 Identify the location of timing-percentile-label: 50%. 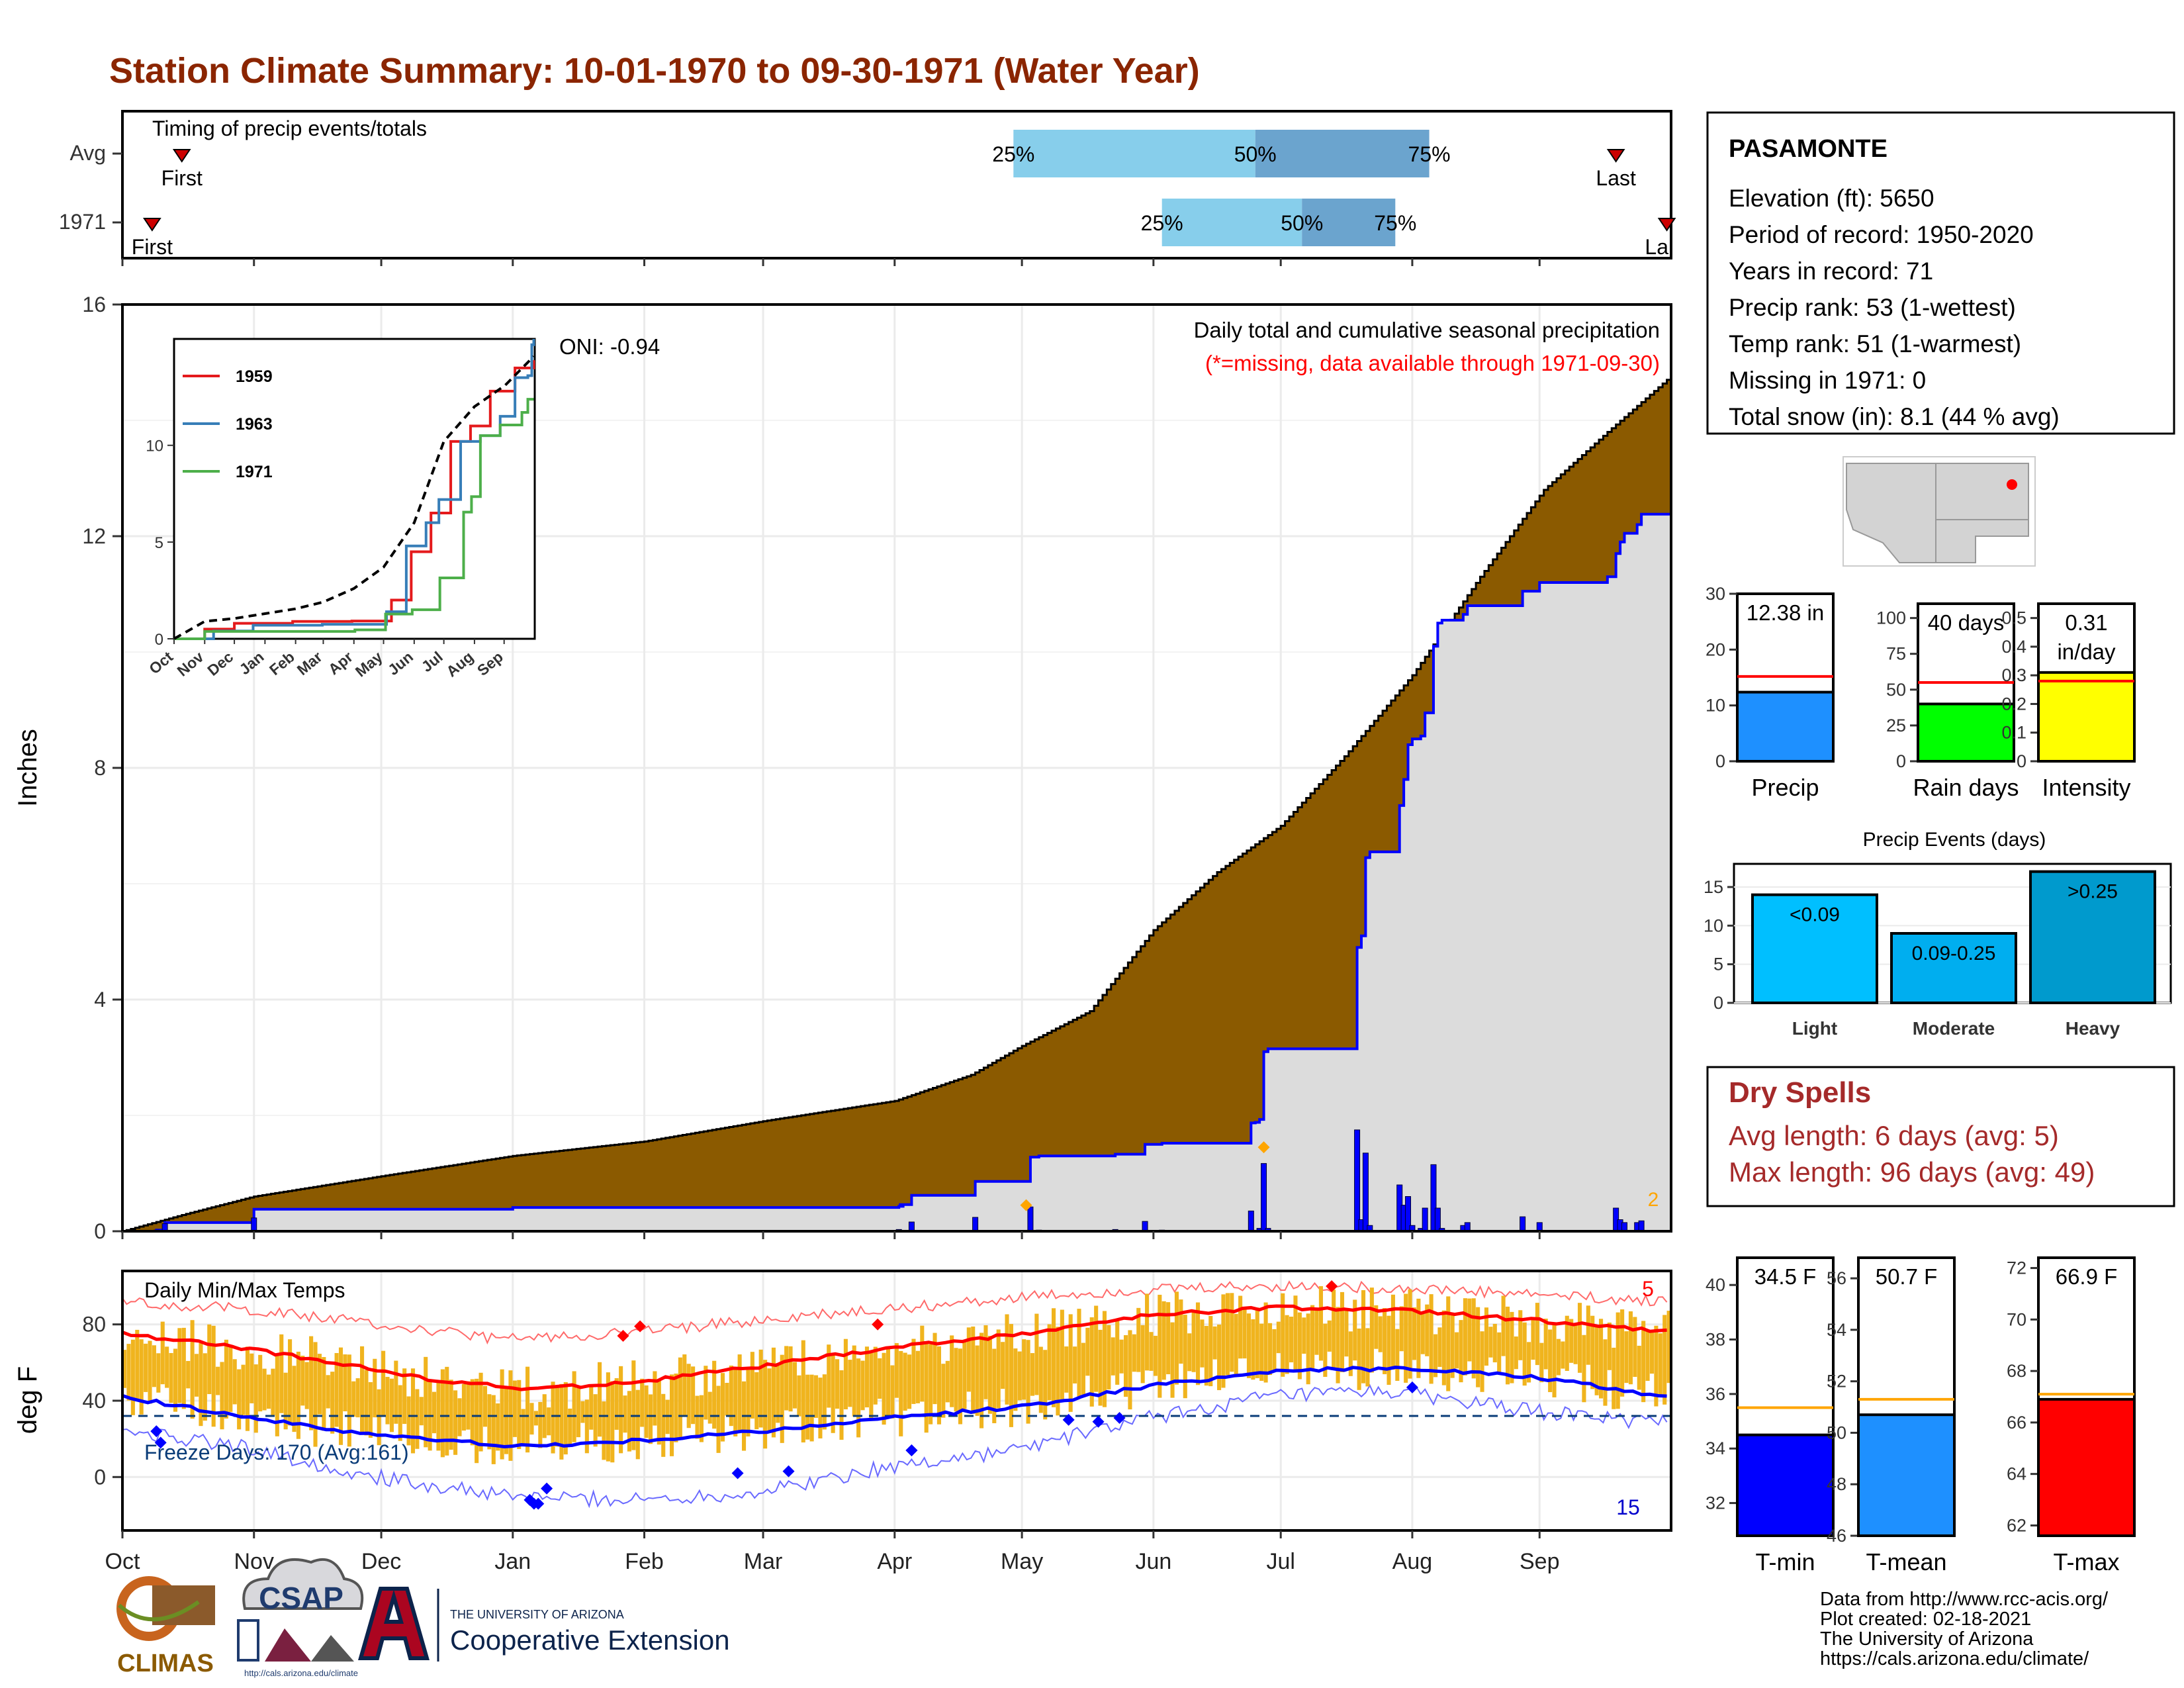
(1255, 154).